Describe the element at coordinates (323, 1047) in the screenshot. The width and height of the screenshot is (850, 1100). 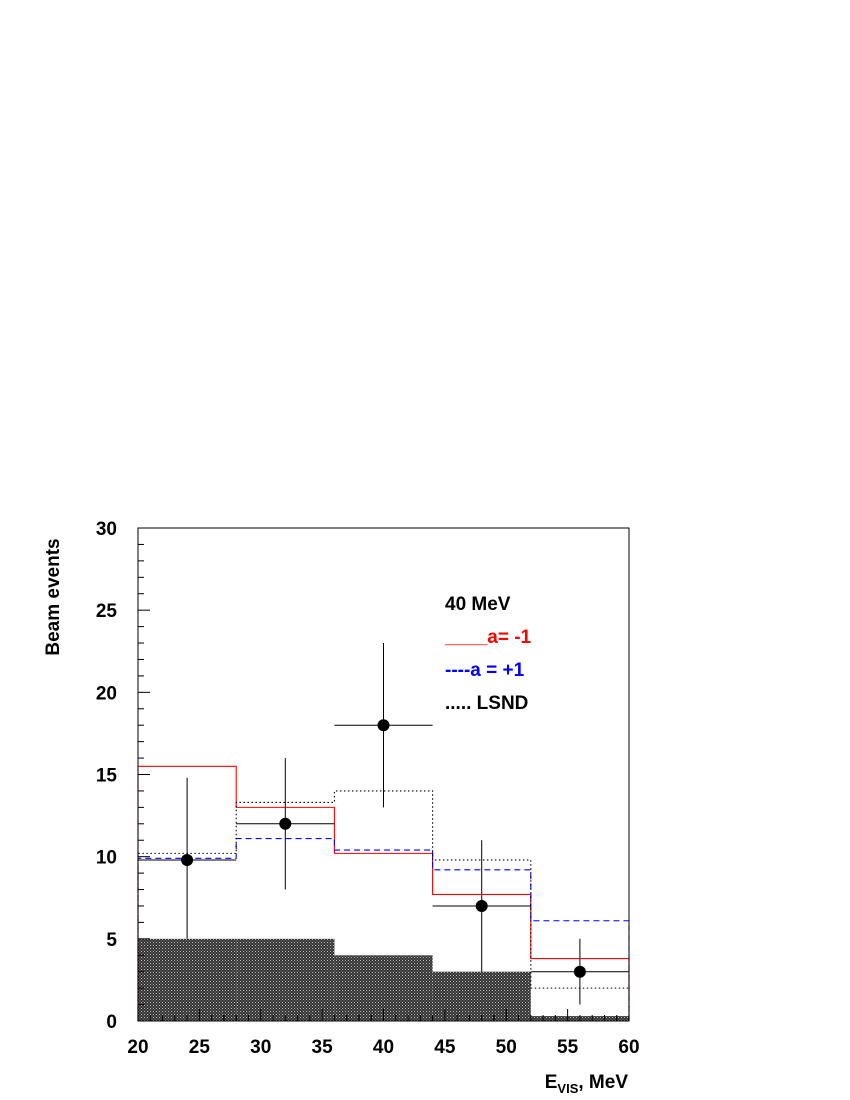
I see `x-tick-label: 35` at that location.